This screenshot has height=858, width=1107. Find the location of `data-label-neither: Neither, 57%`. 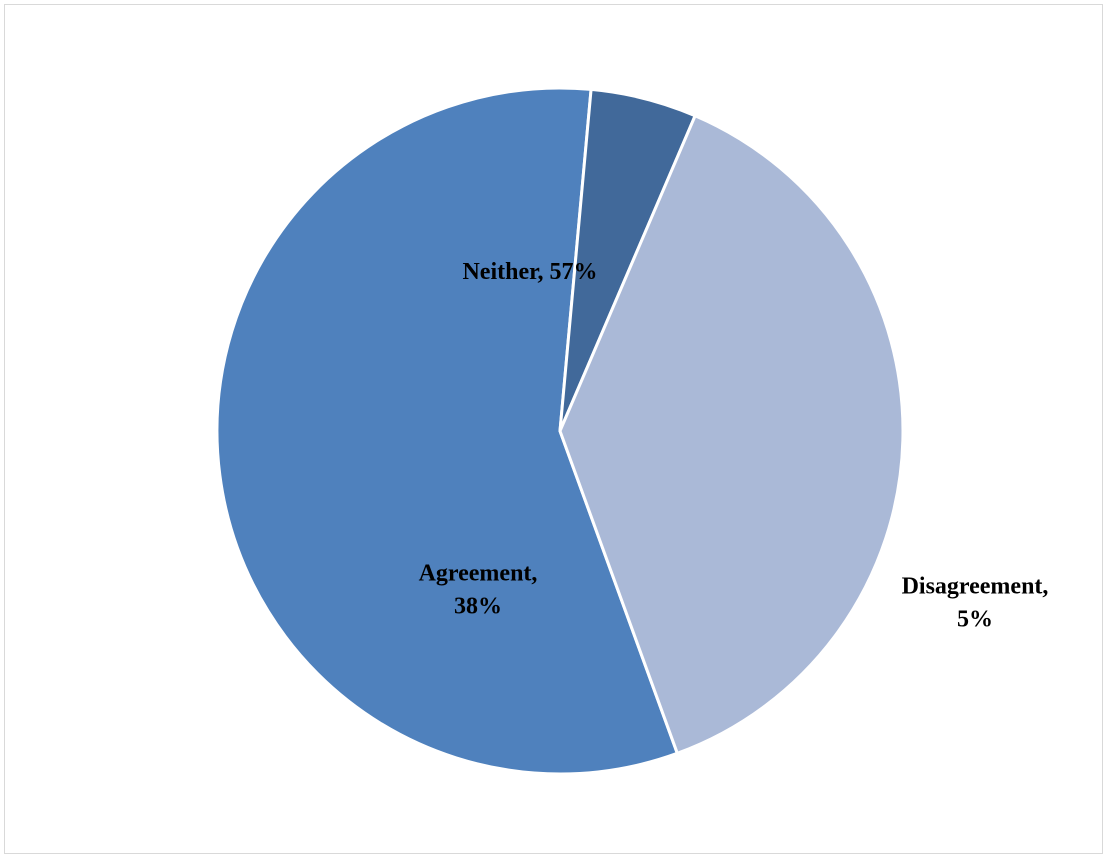

data-label-neither: Neither, 57% is located at coordinates (529, 272).